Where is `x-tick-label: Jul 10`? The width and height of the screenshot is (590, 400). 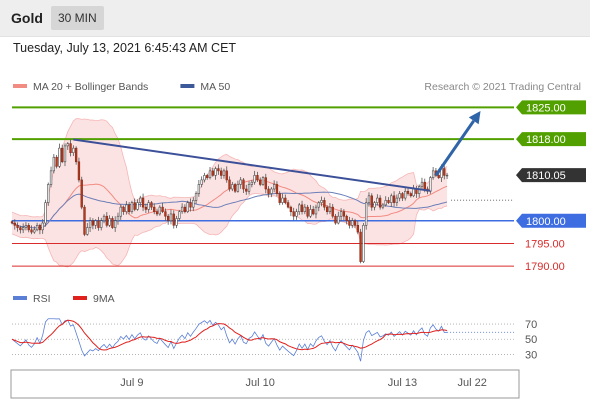
x-tick-label: Jul 10 is located at coordinates (260, 383).